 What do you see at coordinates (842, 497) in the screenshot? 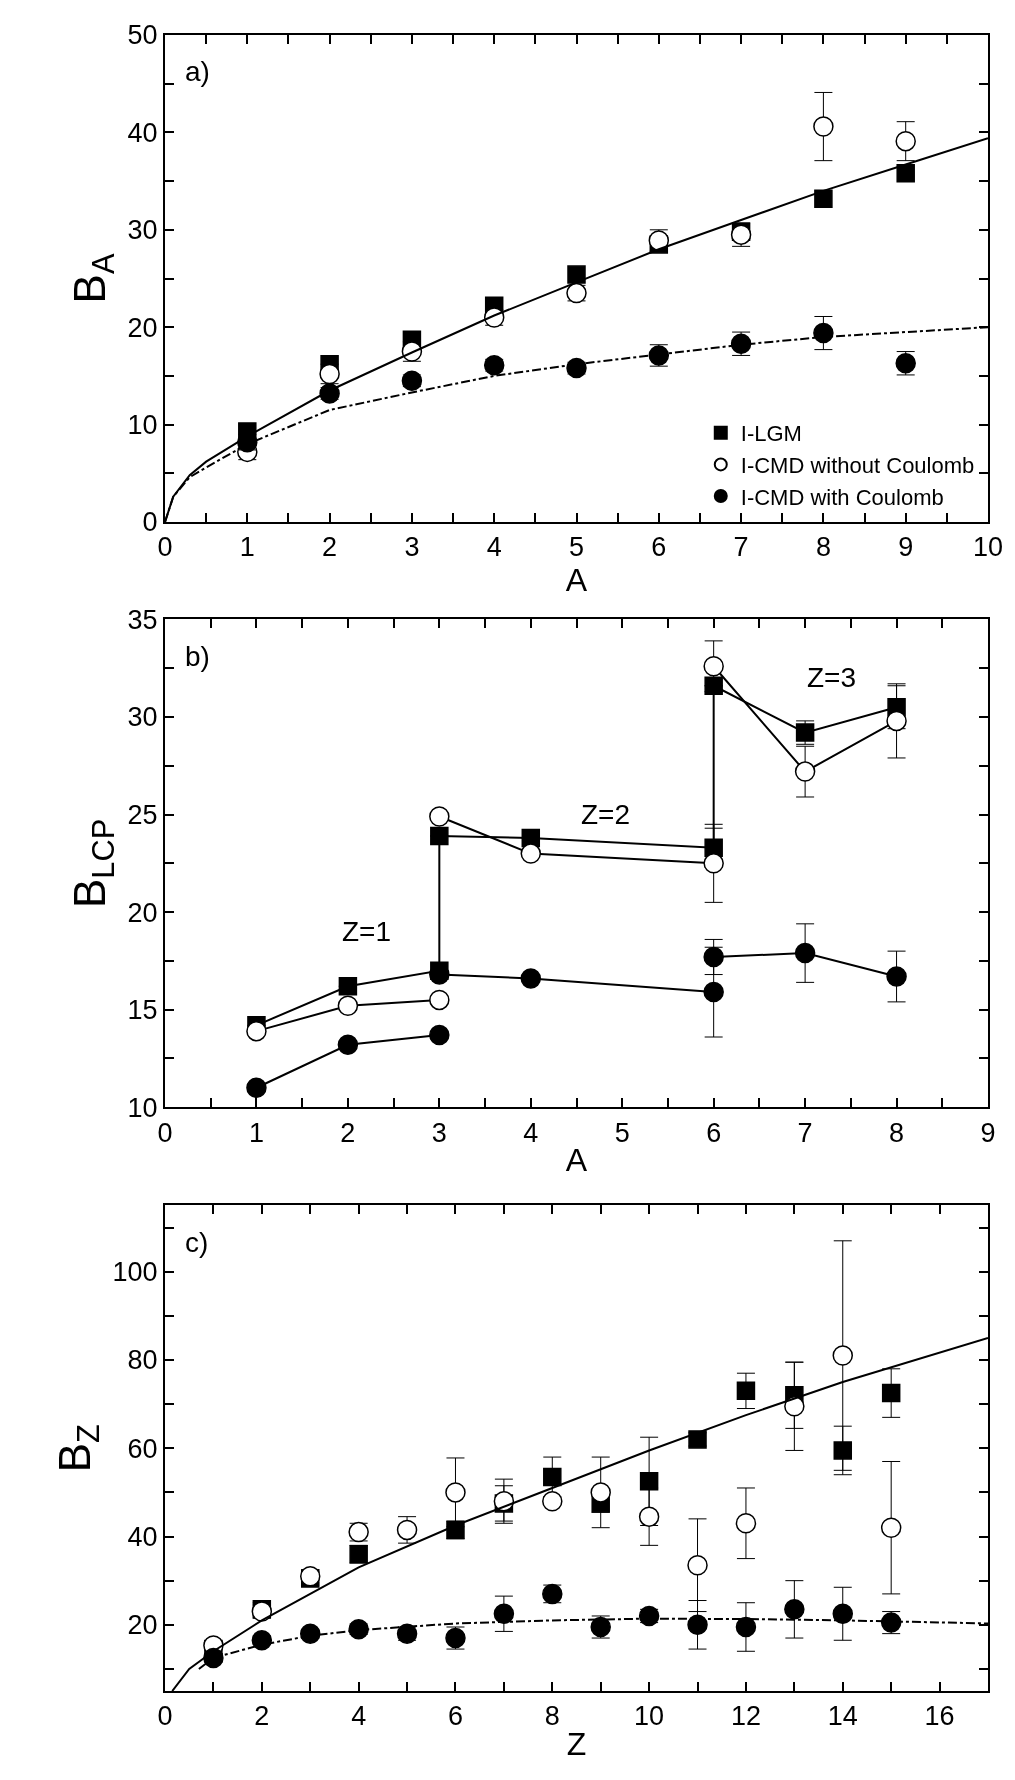
I see `legend-label: I-CMD with Coulomb` at bounding box center [842, 497].